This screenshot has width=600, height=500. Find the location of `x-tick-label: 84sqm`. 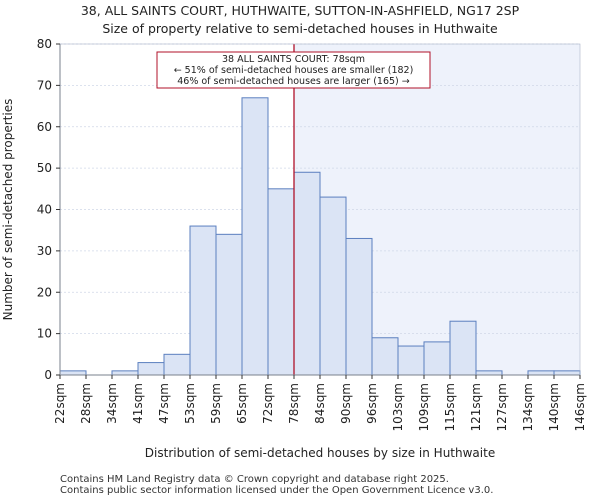

x-tick-label: 84sqm is located at coordinates (320, 403).